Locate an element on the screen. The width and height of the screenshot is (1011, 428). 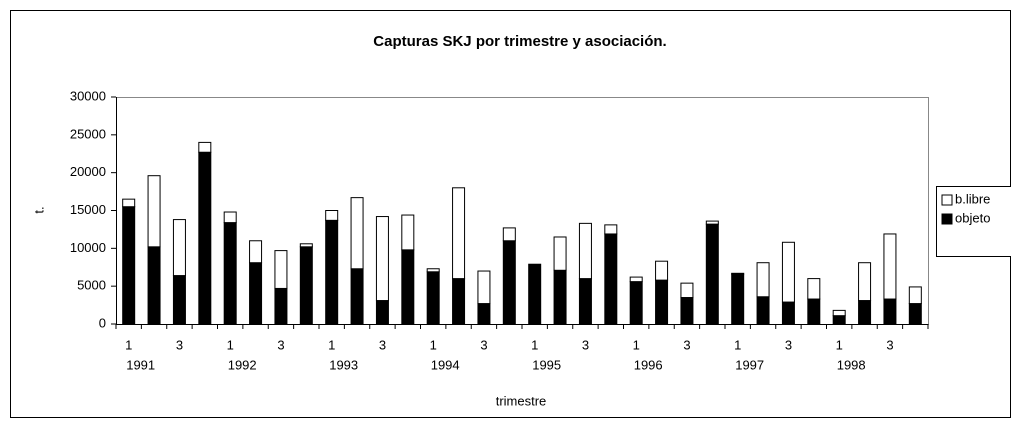
y-tick-label: 0 is located at coordinates (102, 322).